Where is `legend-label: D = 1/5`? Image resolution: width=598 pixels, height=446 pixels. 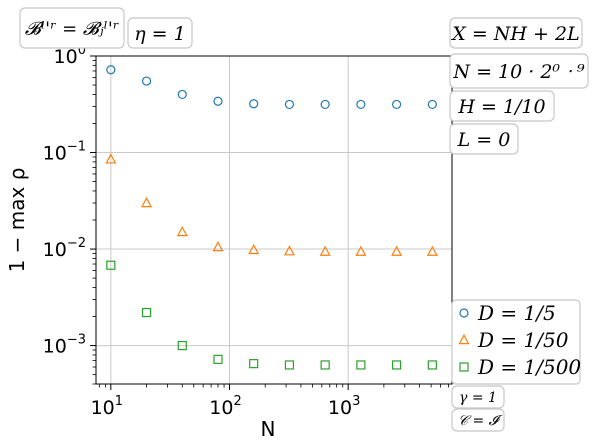 legend-label: D = 1/5 is located at coordinates (516, 313).